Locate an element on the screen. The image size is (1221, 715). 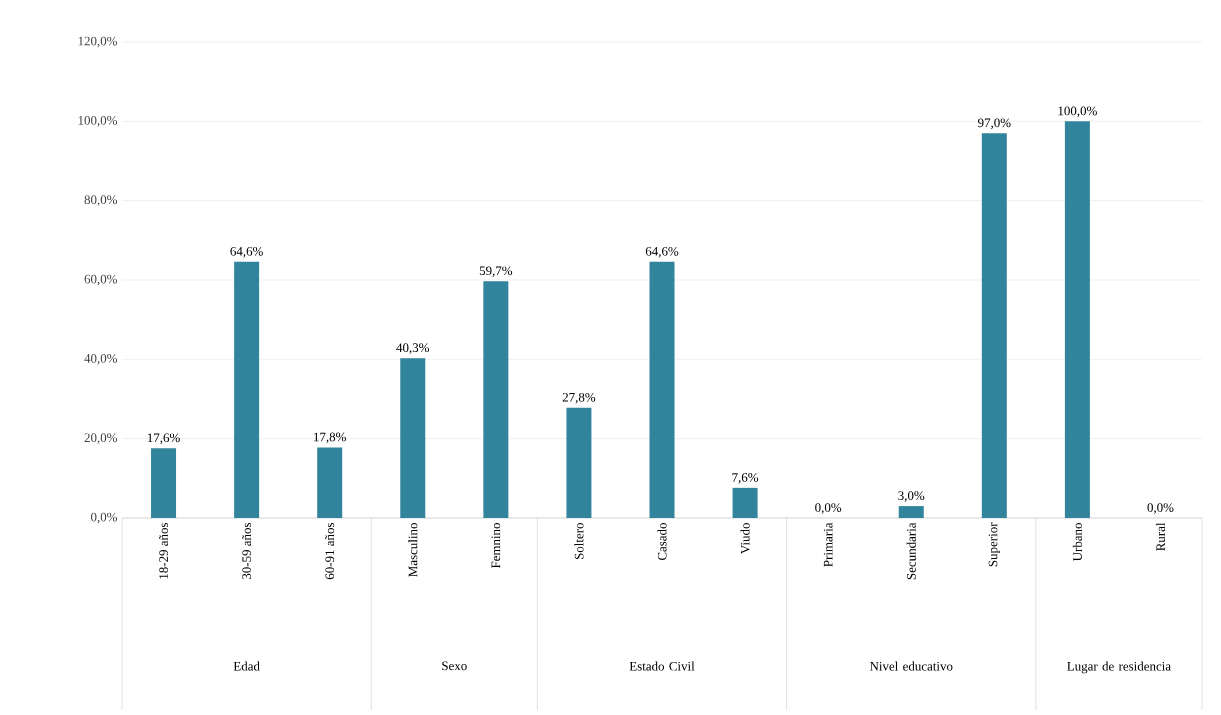
data-label: 100,0% is located at coordinates (1077, 112).